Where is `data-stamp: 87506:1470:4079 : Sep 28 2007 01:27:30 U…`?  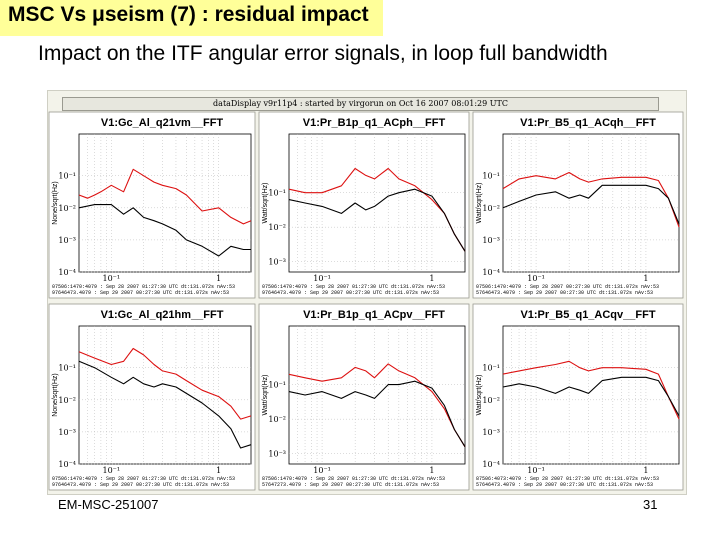 data-stamp: 87506:1470:4079 : Sep 28 2007 01:27:30 U… is located at coordinates (353, 479).